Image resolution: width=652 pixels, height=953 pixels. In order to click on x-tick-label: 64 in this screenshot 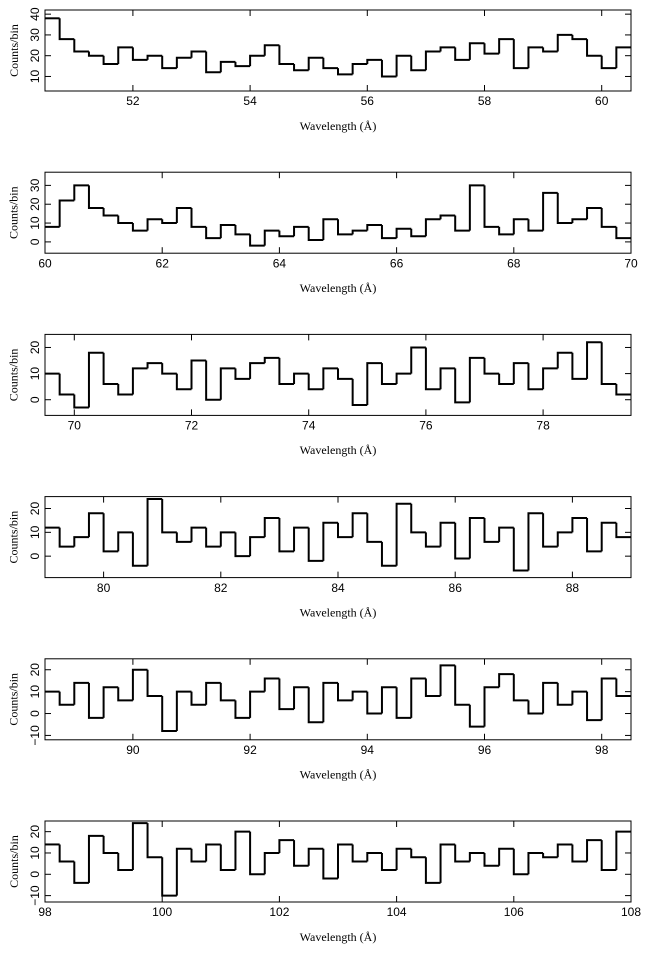, I will do `click(280, 263)`.